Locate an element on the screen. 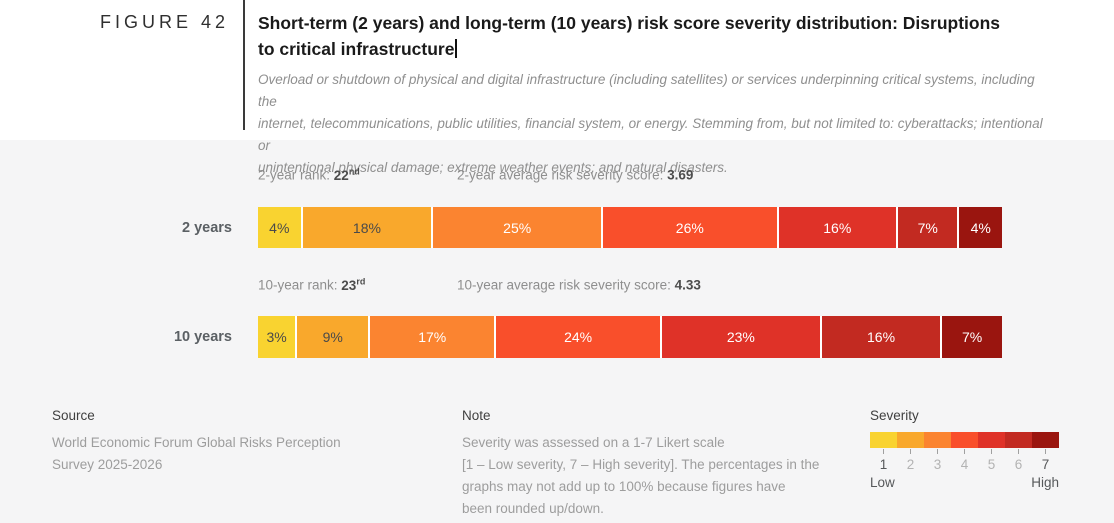  source-heading: Source is located at coordinates (73, 415).